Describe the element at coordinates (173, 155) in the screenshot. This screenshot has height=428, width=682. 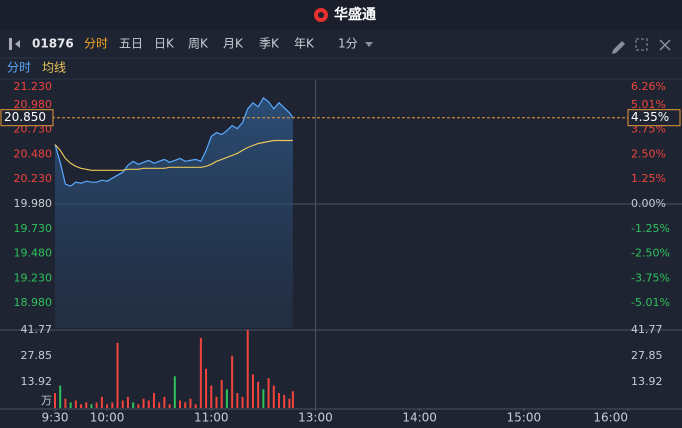
I see `average-line` at that location.